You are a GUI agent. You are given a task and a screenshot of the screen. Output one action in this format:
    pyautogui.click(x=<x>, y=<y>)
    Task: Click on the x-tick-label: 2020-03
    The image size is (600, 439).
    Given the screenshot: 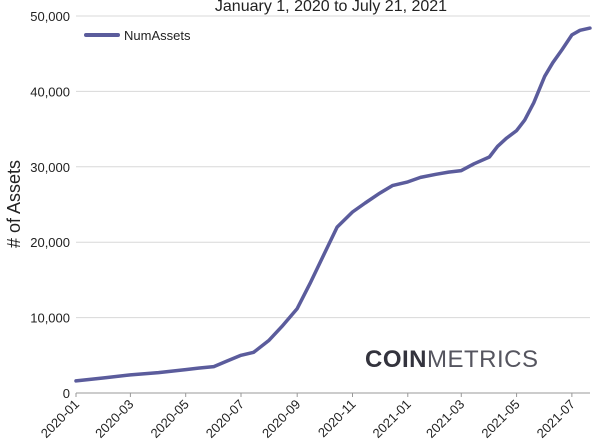 What is the action you would take?
    pyautogui.click(x=114, y=418)
    